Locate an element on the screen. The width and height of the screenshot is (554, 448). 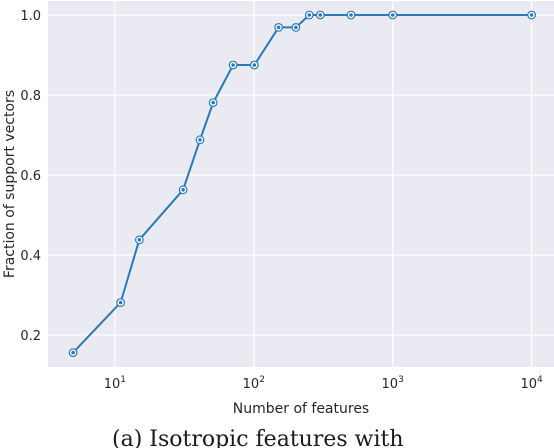
y-tick-label: 0.8 is located at coordinates (30, 96).